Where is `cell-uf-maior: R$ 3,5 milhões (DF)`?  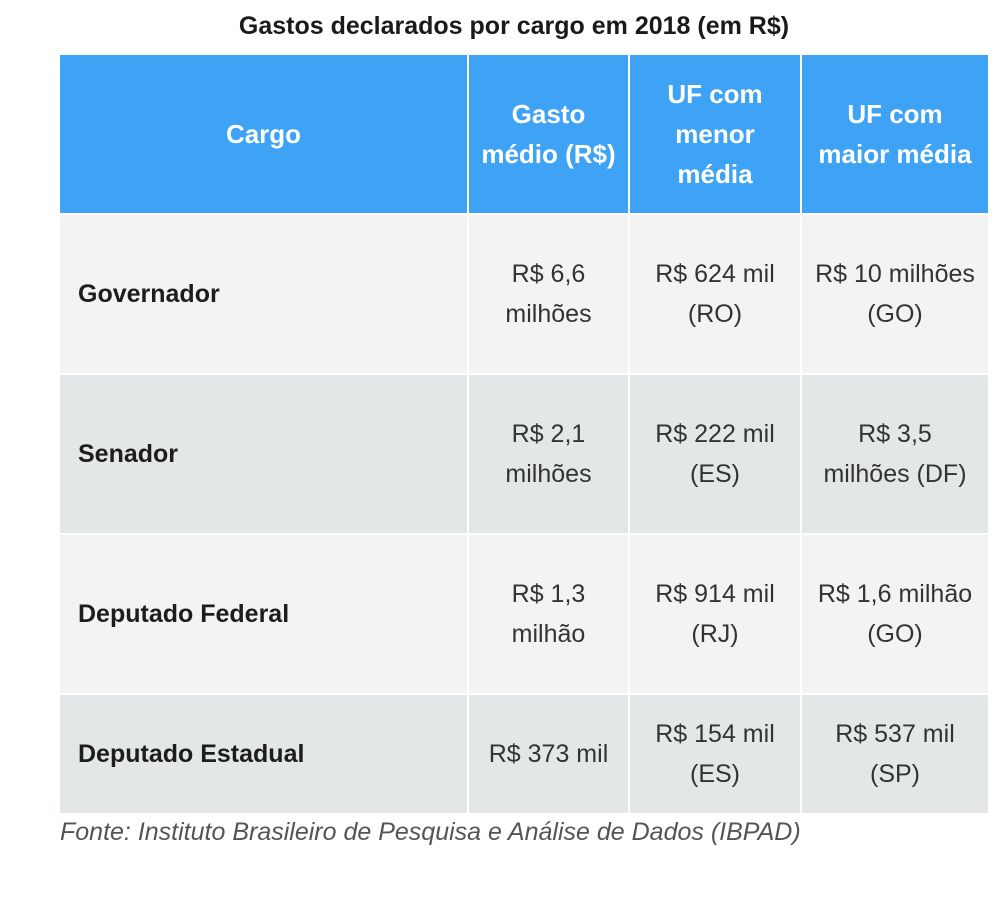 cell-uf-maior: R$ 3,5 milhões (DF) is located at coordinates (894, 454).